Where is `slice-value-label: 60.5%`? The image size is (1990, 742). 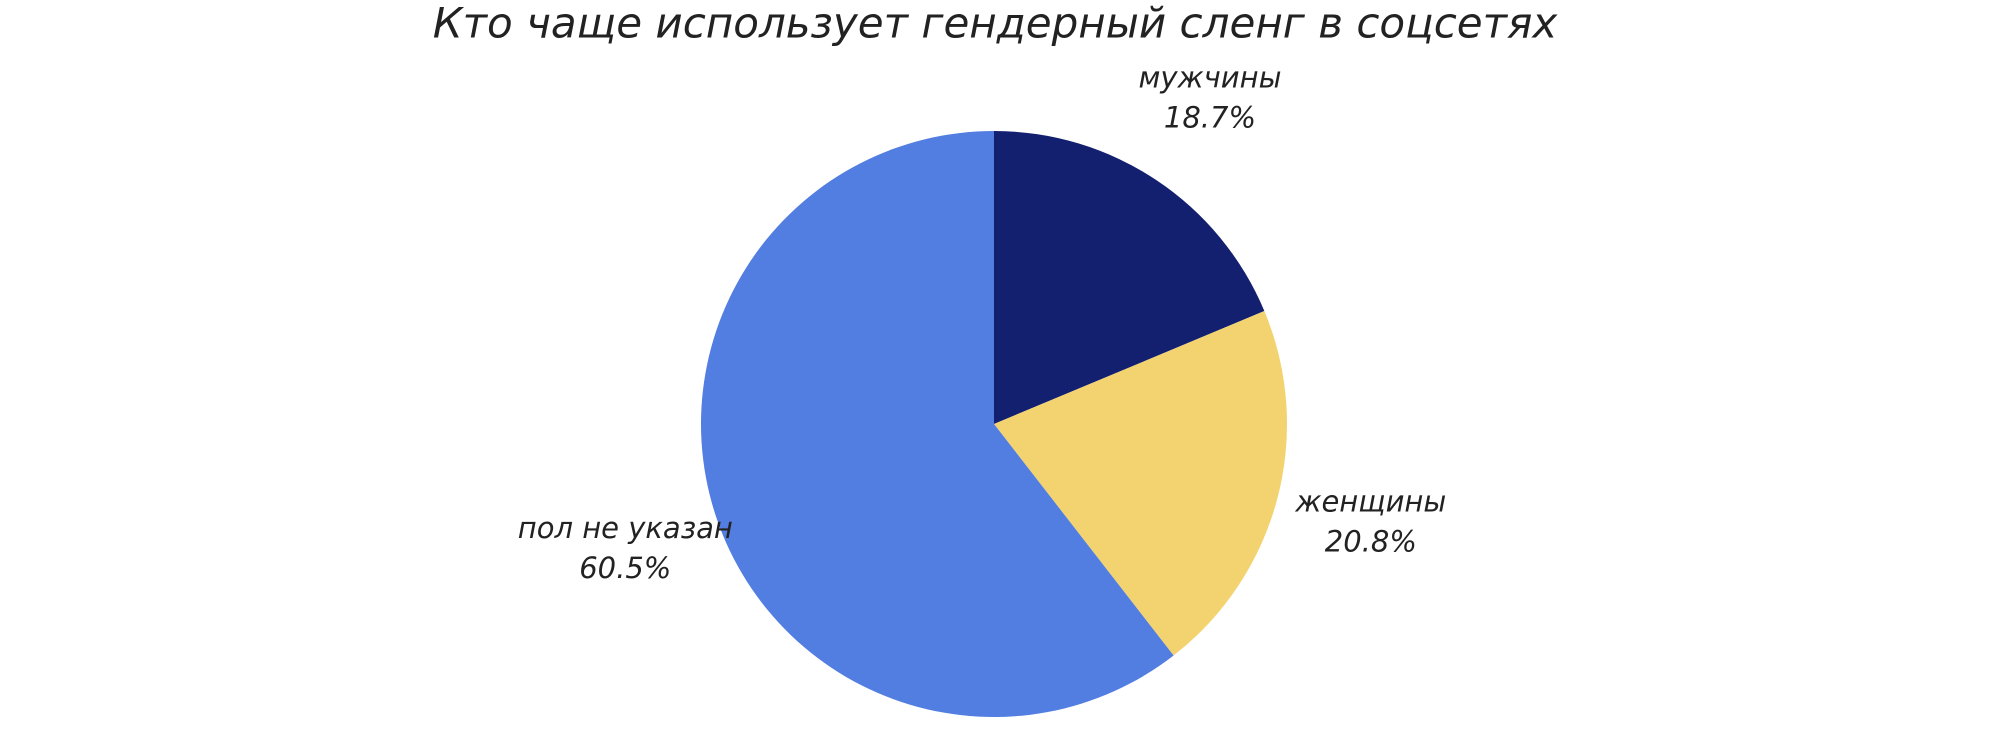
slice-value-label: 60.5% is located at coordinates (625, 568).